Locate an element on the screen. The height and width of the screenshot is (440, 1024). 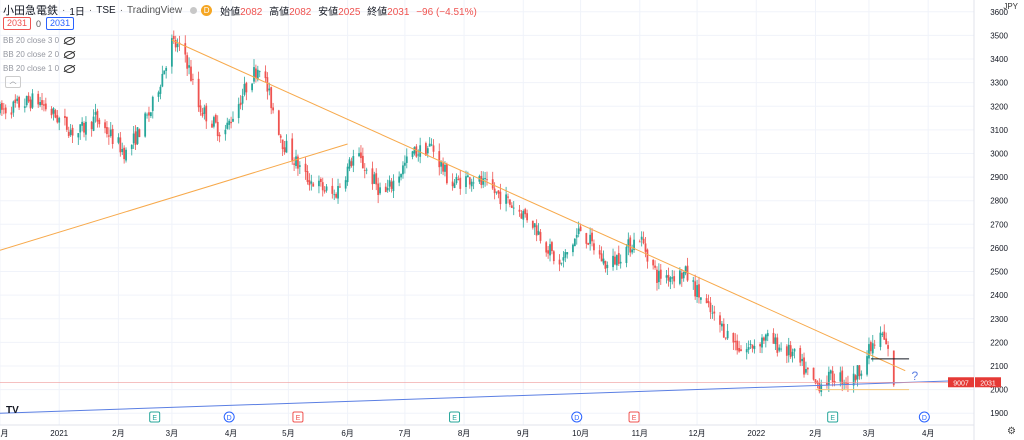
x-tick-label: 4月 is located at coordinates (231, 433).